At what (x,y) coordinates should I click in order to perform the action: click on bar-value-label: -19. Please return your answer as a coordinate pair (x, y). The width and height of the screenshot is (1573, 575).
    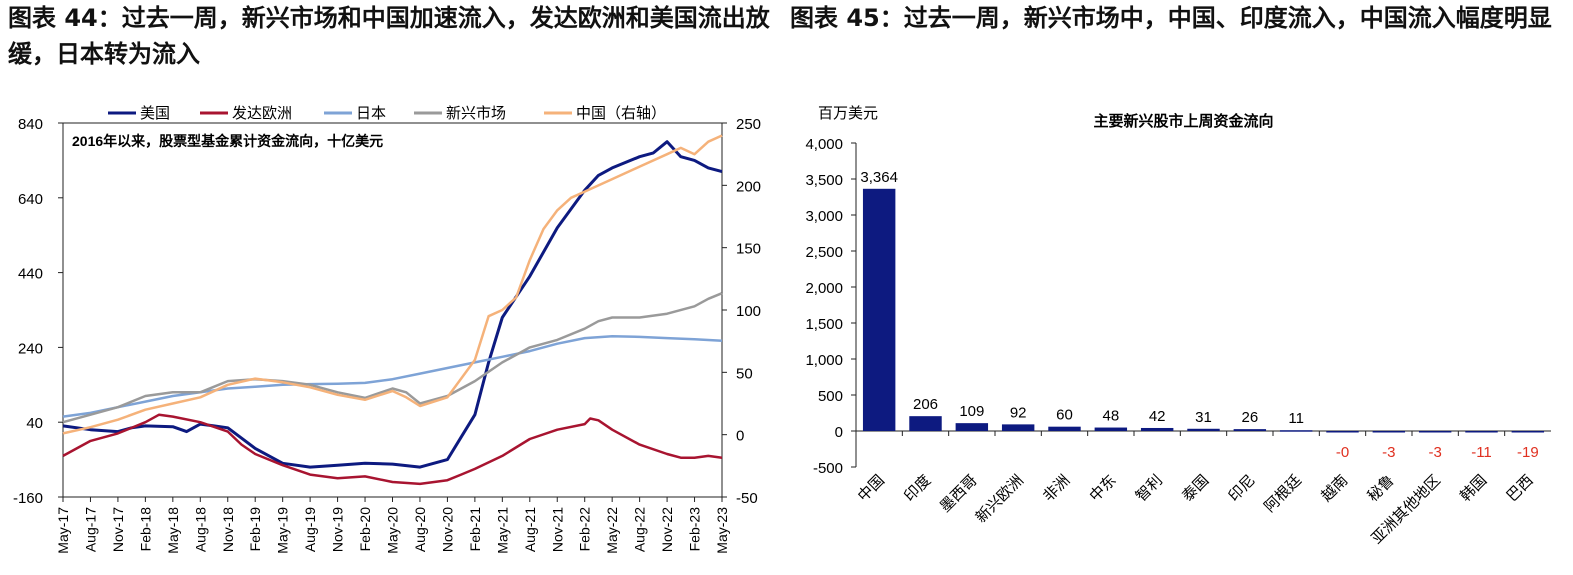
    Looking at the image, I should click on (1528, 452).